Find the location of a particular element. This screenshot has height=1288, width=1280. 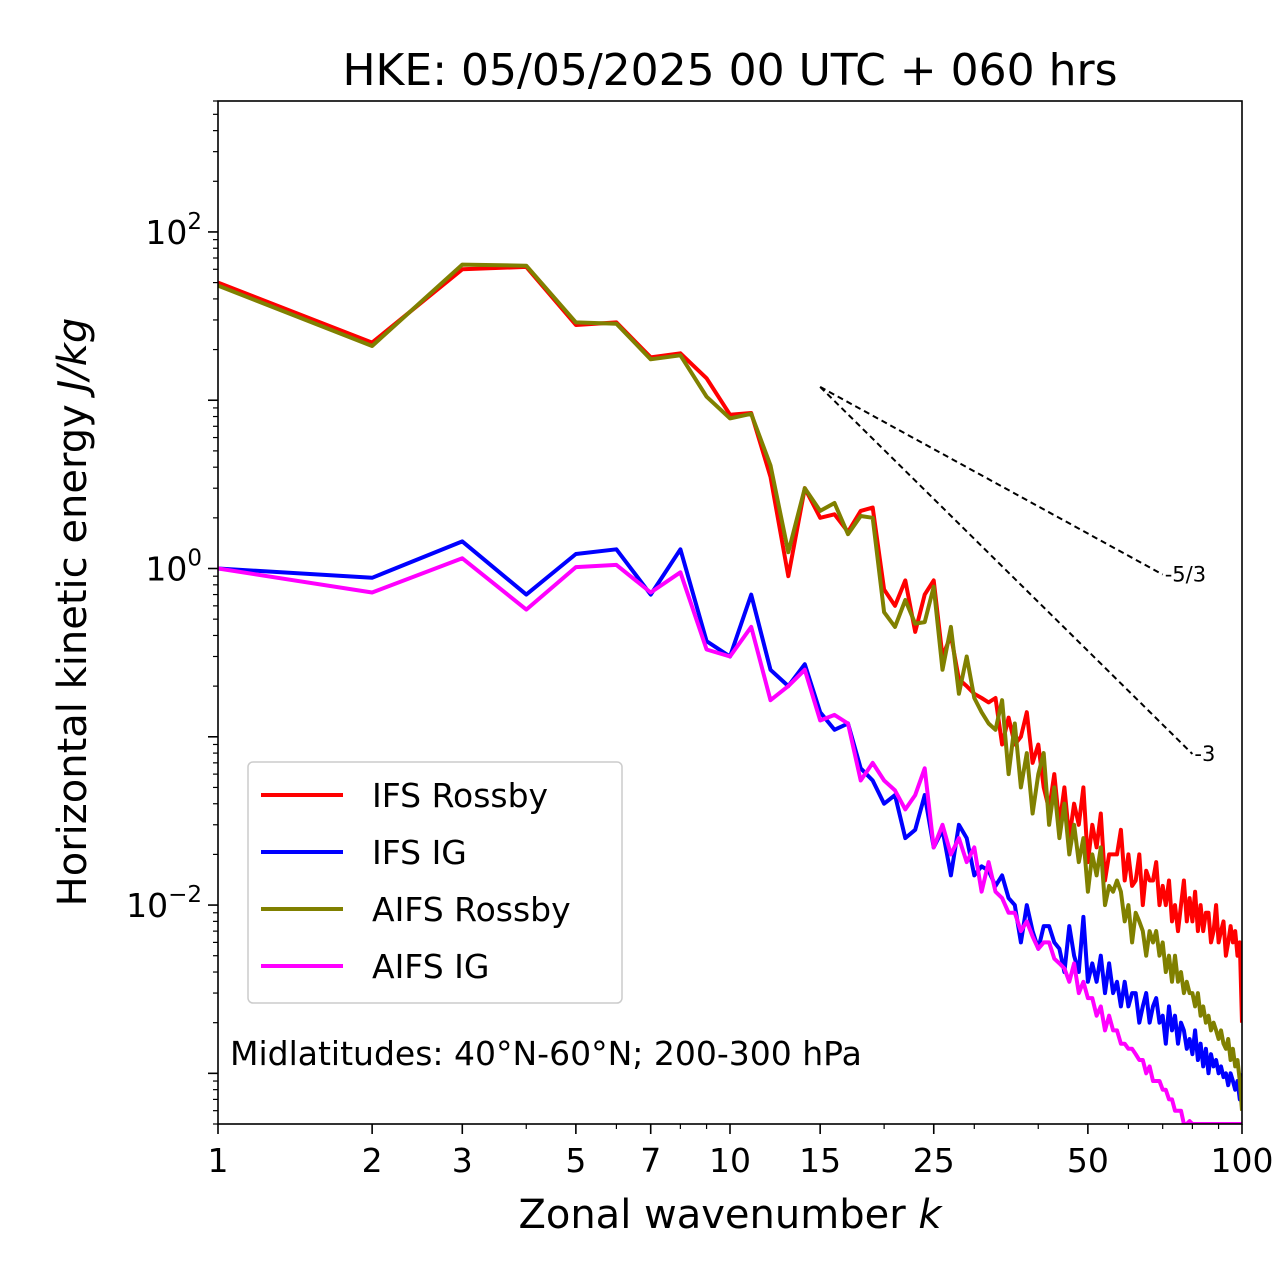

x-axis-label-text: Zonal wavenumber is located at coordinates (718, 1215).